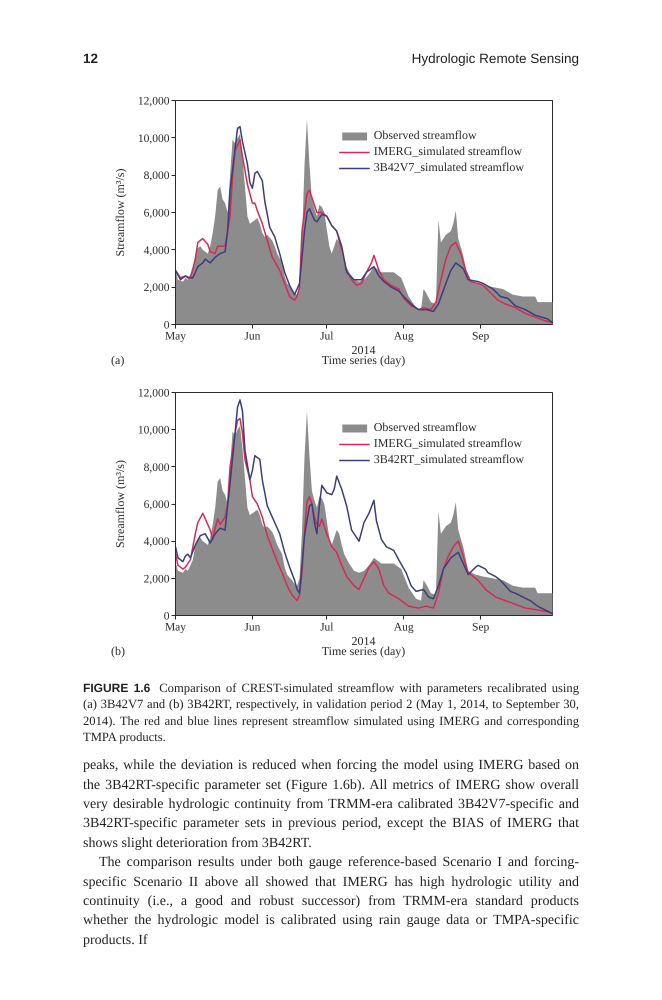  What do you see at coordinates (117, 360) in the screenshot?
I see `text: (a)` at bounding box center [117, 360].